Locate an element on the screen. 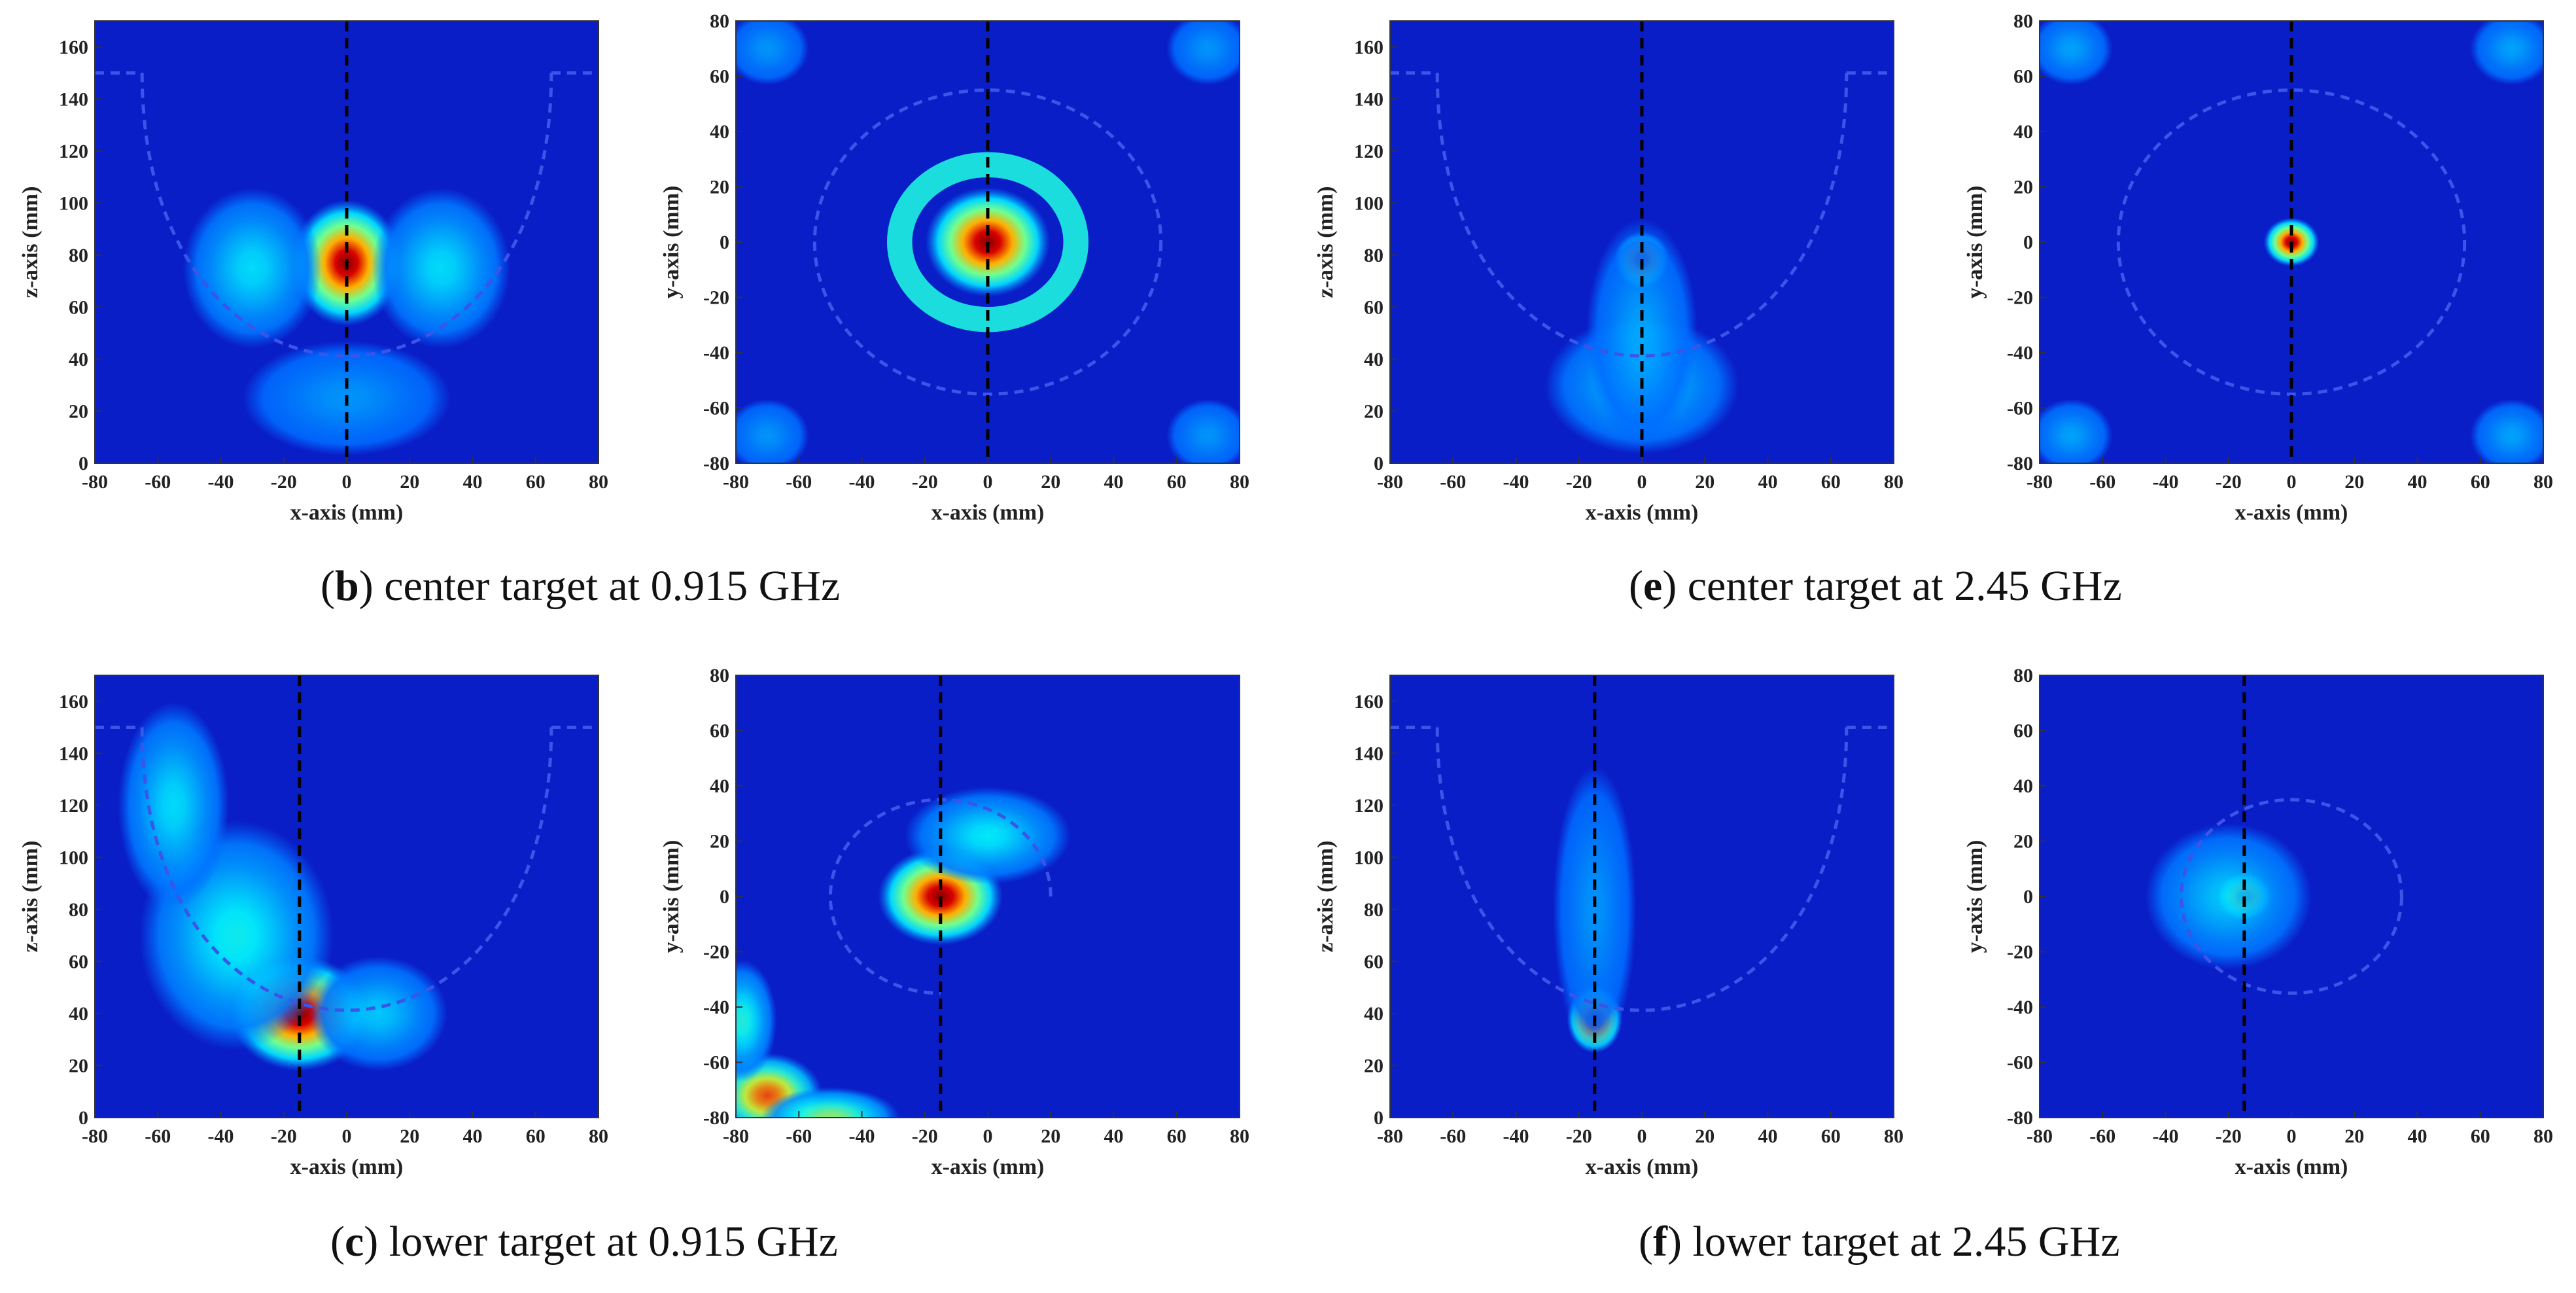  y-tick-label: -80 is located at coordinates (716, 463).